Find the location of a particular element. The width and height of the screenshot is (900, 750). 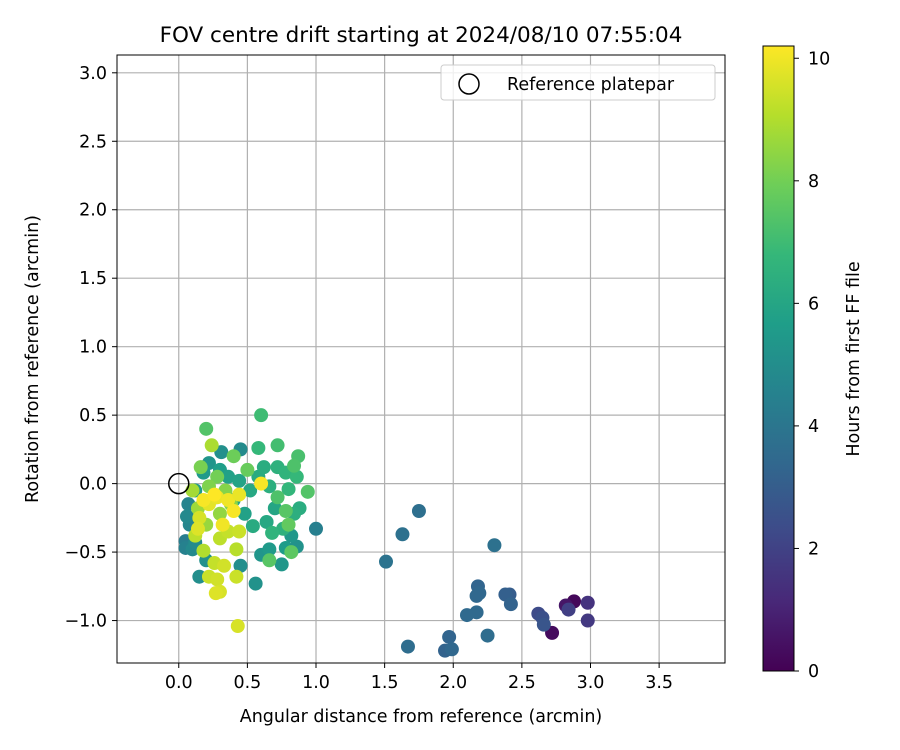

x-tick-label: 2.5 is located at coordinates (522, 683).